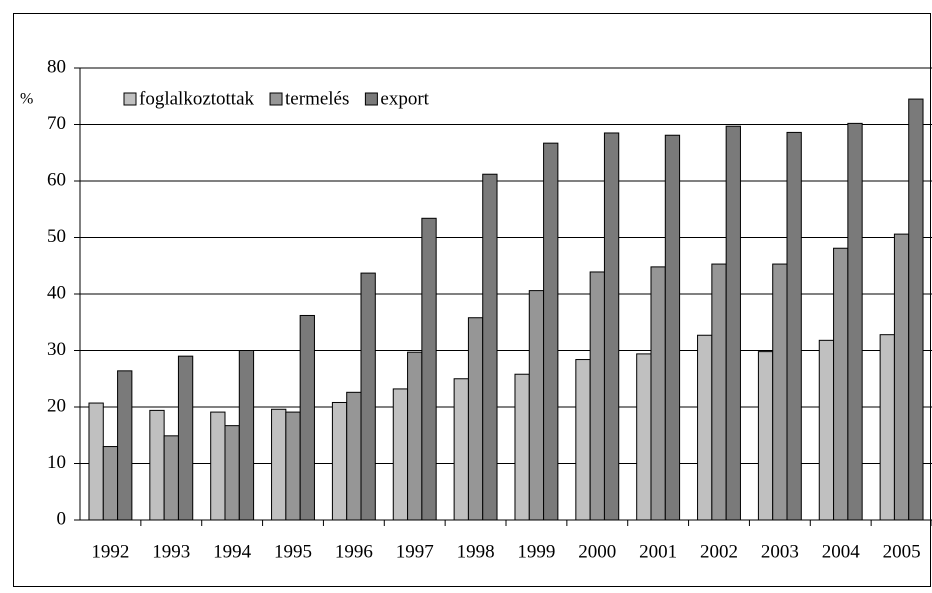 Image resolution: width=932 pixels, height=593 pixels. I want to click on y-tick-label: 30, so click(56, 349).